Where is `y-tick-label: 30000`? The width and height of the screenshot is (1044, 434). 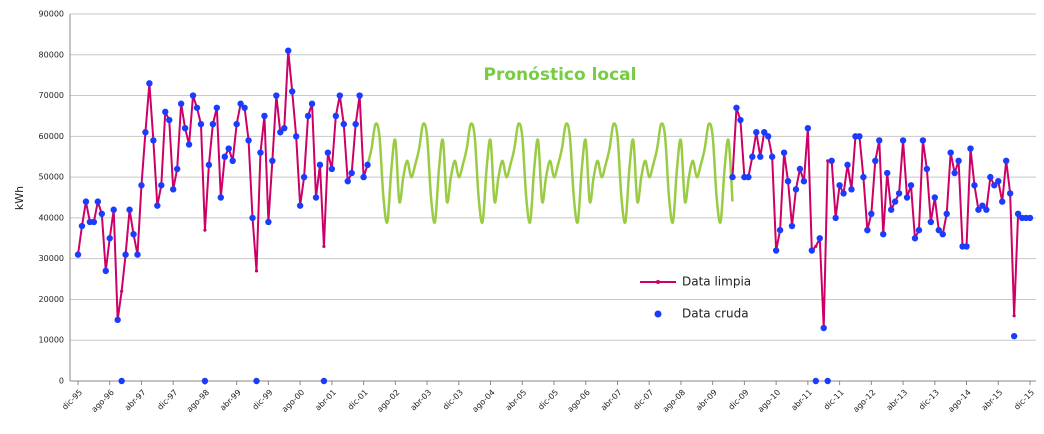
y-tick-label: 30000 is located at coordinates (51, 258).